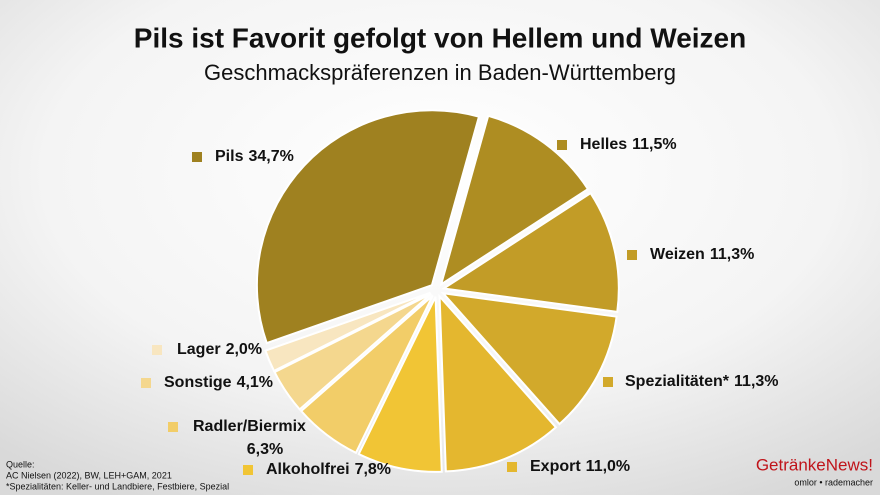 This screenshot has height=495, width=880. What do you see at coordinates (198, 382) in the screenshot?
I see `category-label: Sonstige` at bounding box center [198, 382].